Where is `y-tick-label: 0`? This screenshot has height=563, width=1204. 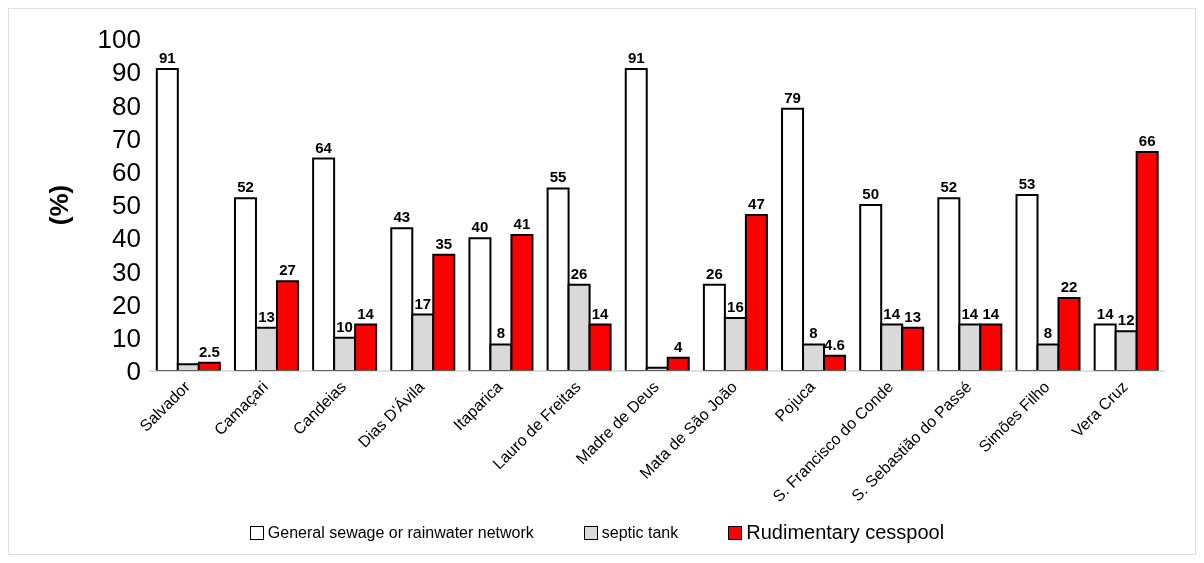 y-tick-label: 0 is located at coordinates (133, 371).